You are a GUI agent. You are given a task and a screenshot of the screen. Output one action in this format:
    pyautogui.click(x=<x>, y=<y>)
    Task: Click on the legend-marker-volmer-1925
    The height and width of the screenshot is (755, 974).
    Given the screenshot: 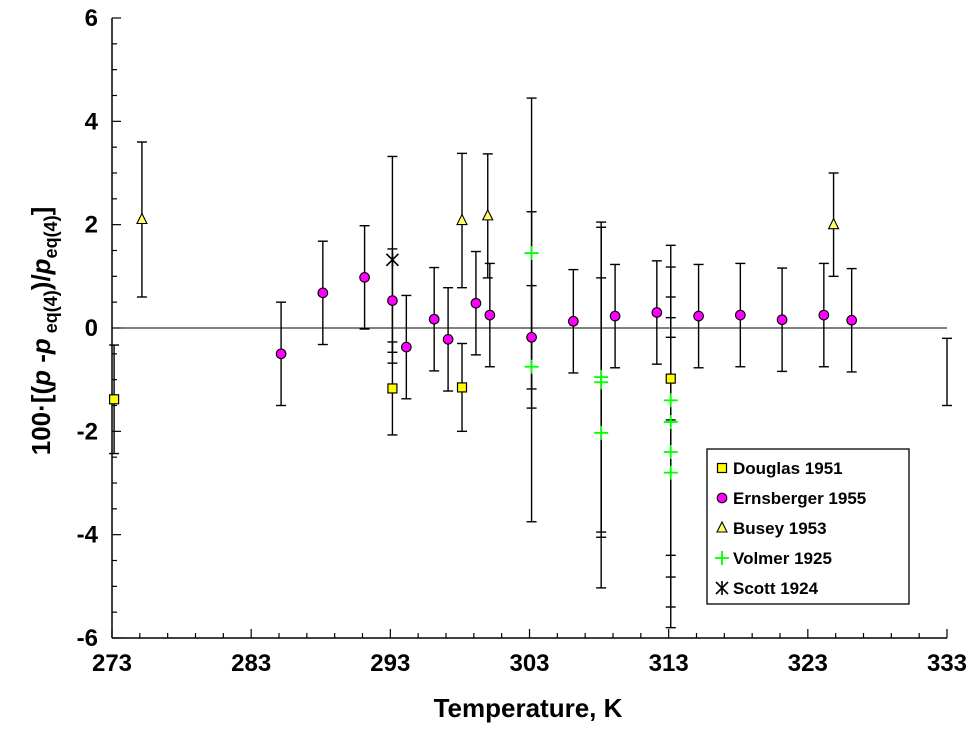 What is the action you would take?
    pyautogui.click(x=722, y=558)
    